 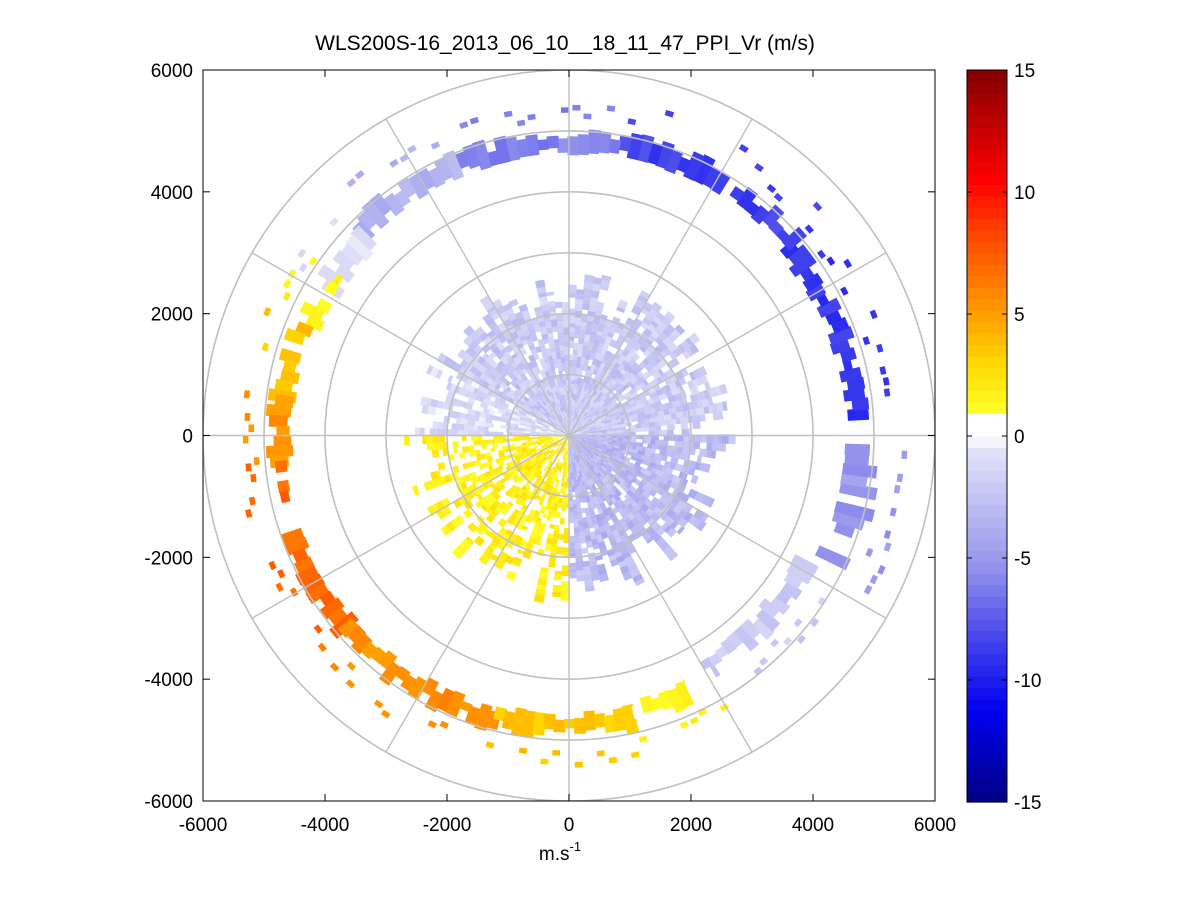 I want to click on x-tick-label: -4000, so click(x=325, y=825).